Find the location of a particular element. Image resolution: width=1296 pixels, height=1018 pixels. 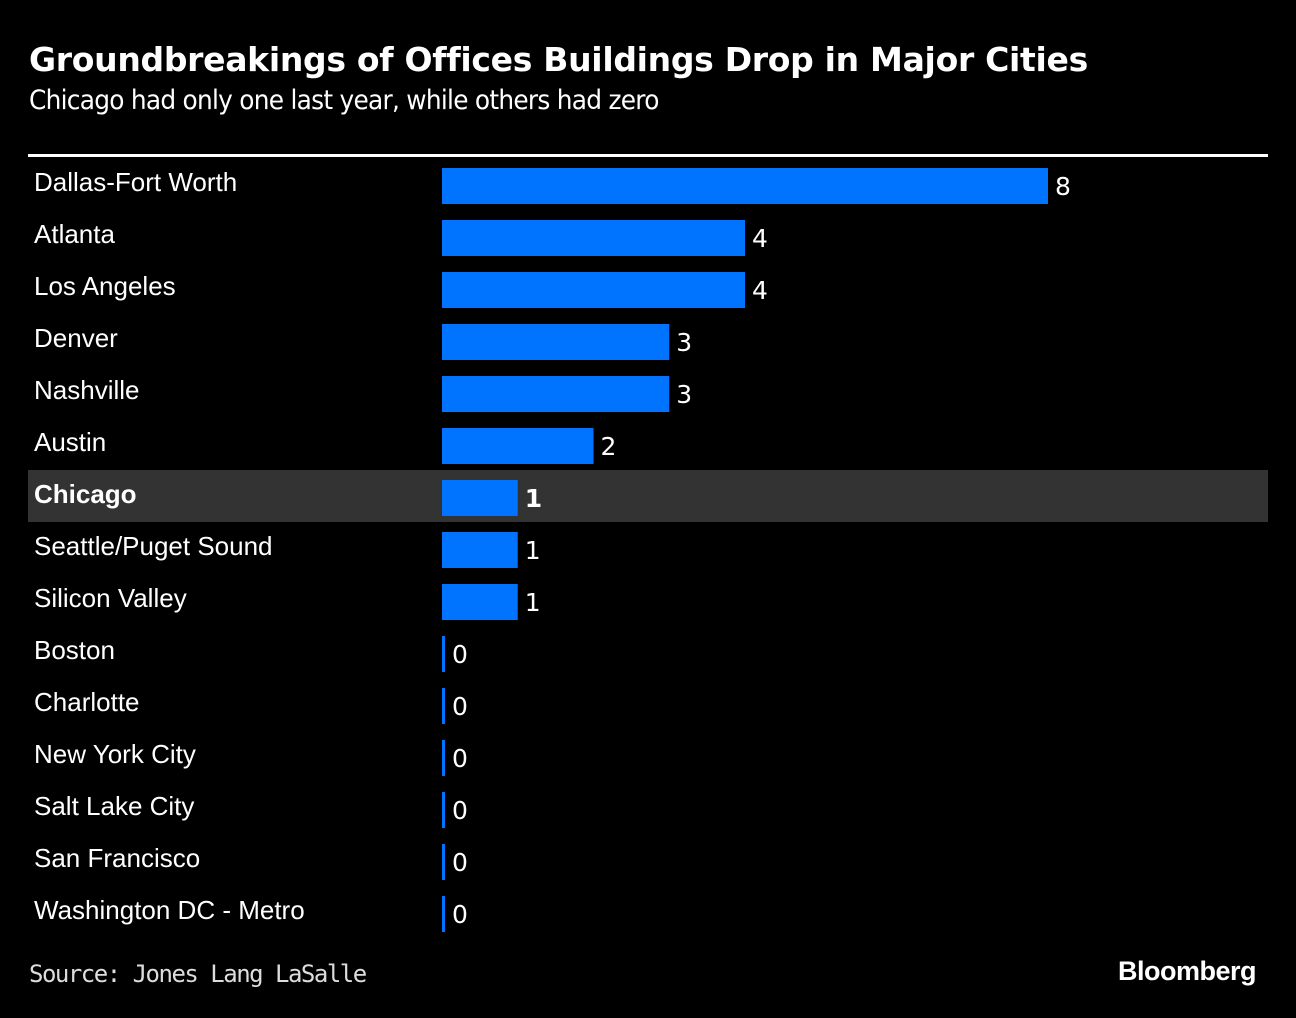

highlight-band is located at coordinates (648, 496).